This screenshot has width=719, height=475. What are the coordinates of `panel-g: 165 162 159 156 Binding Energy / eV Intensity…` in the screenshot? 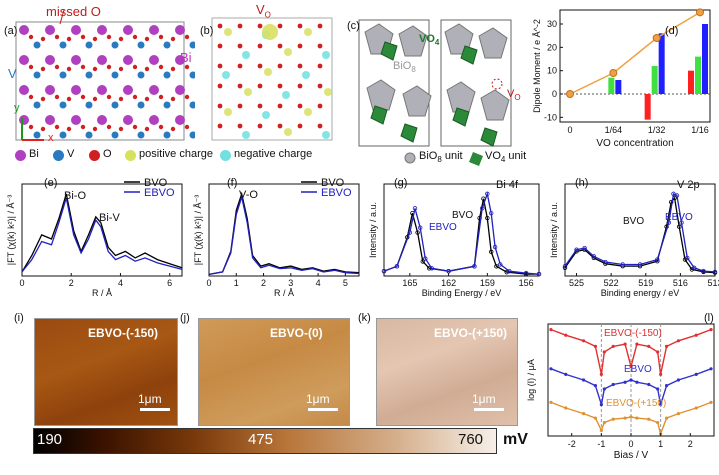 It's located at (453, 235).